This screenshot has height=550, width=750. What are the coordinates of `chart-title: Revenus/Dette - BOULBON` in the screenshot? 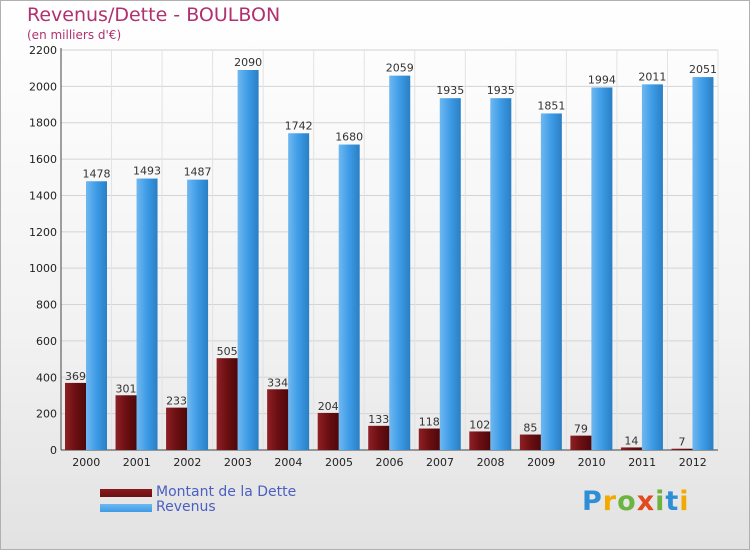 It's located at (154, 15).